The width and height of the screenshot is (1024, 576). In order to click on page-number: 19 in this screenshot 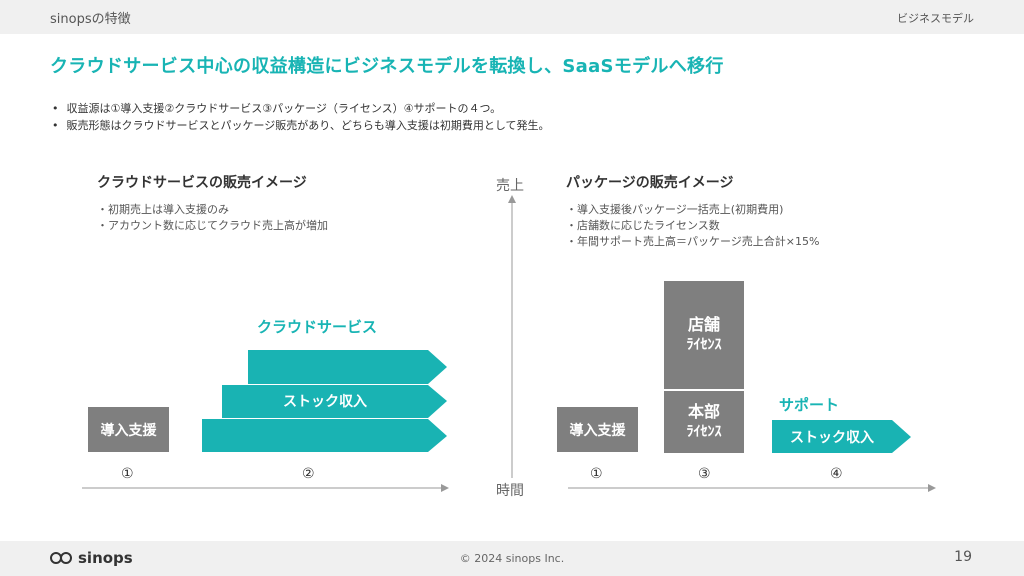, I will do `click(963, 557)`.